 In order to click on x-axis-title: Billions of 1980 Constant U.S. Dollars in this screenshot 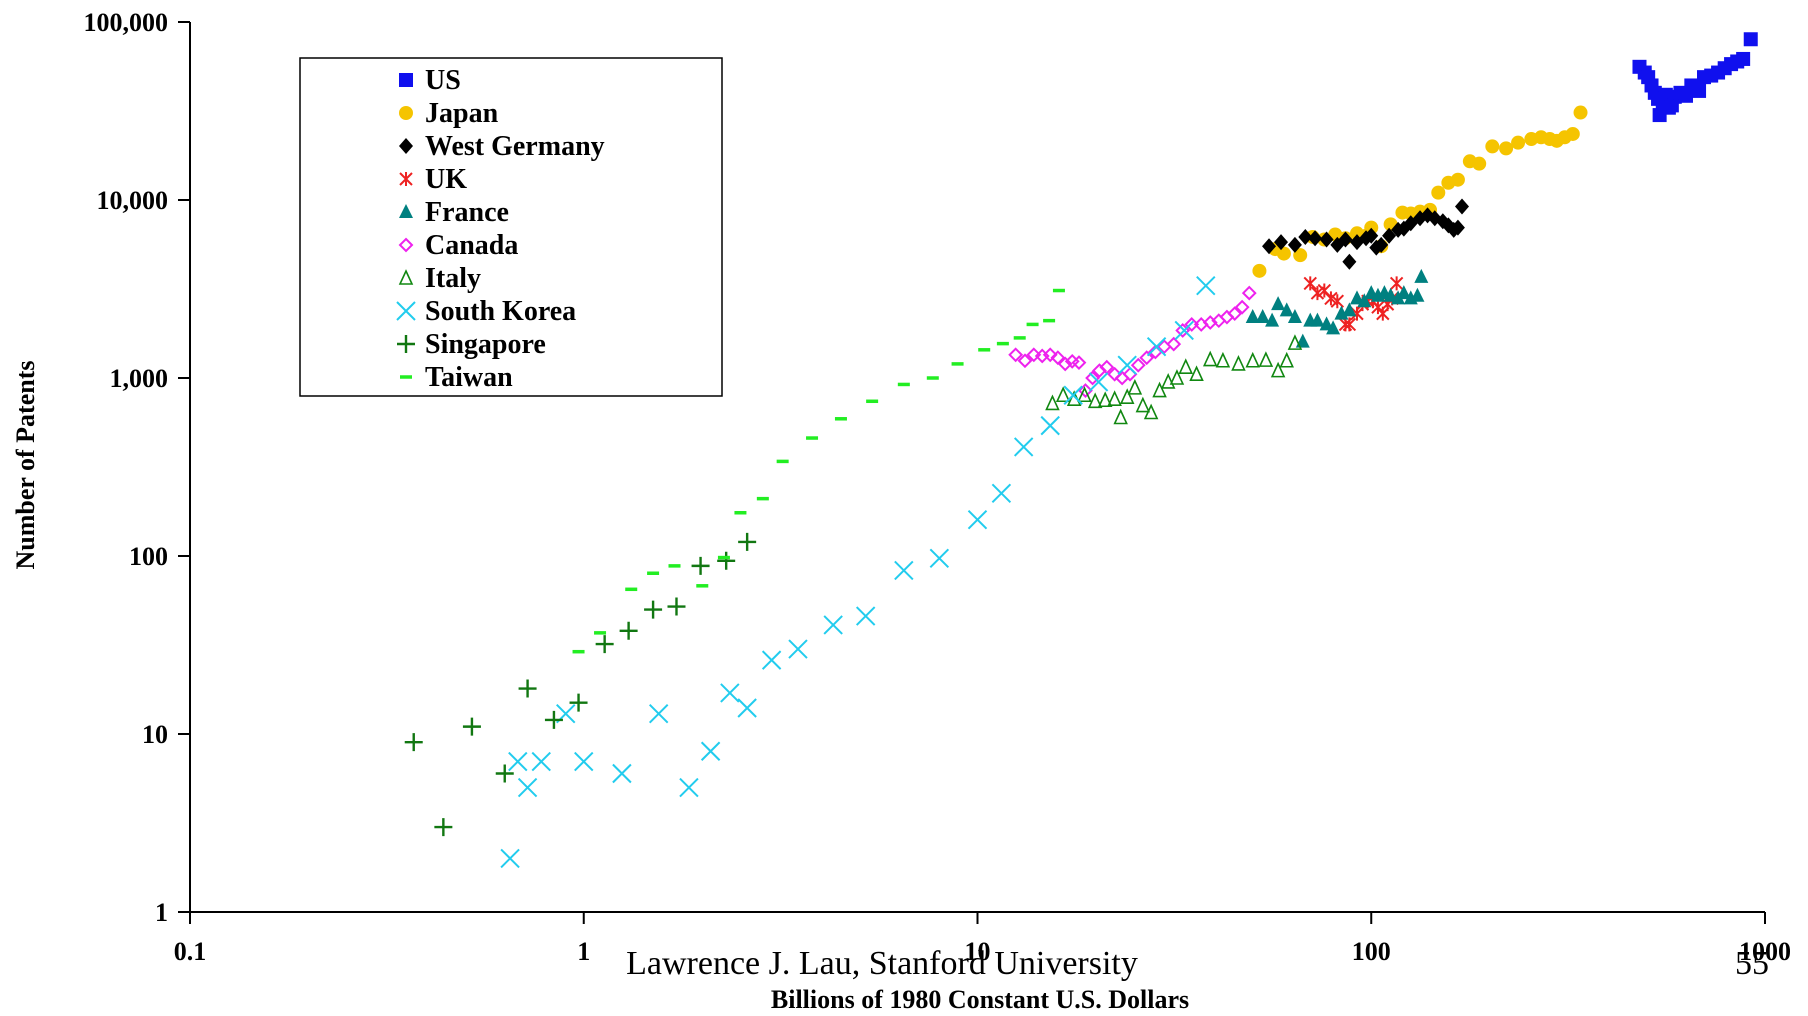, I will do `click(980, 999)`.